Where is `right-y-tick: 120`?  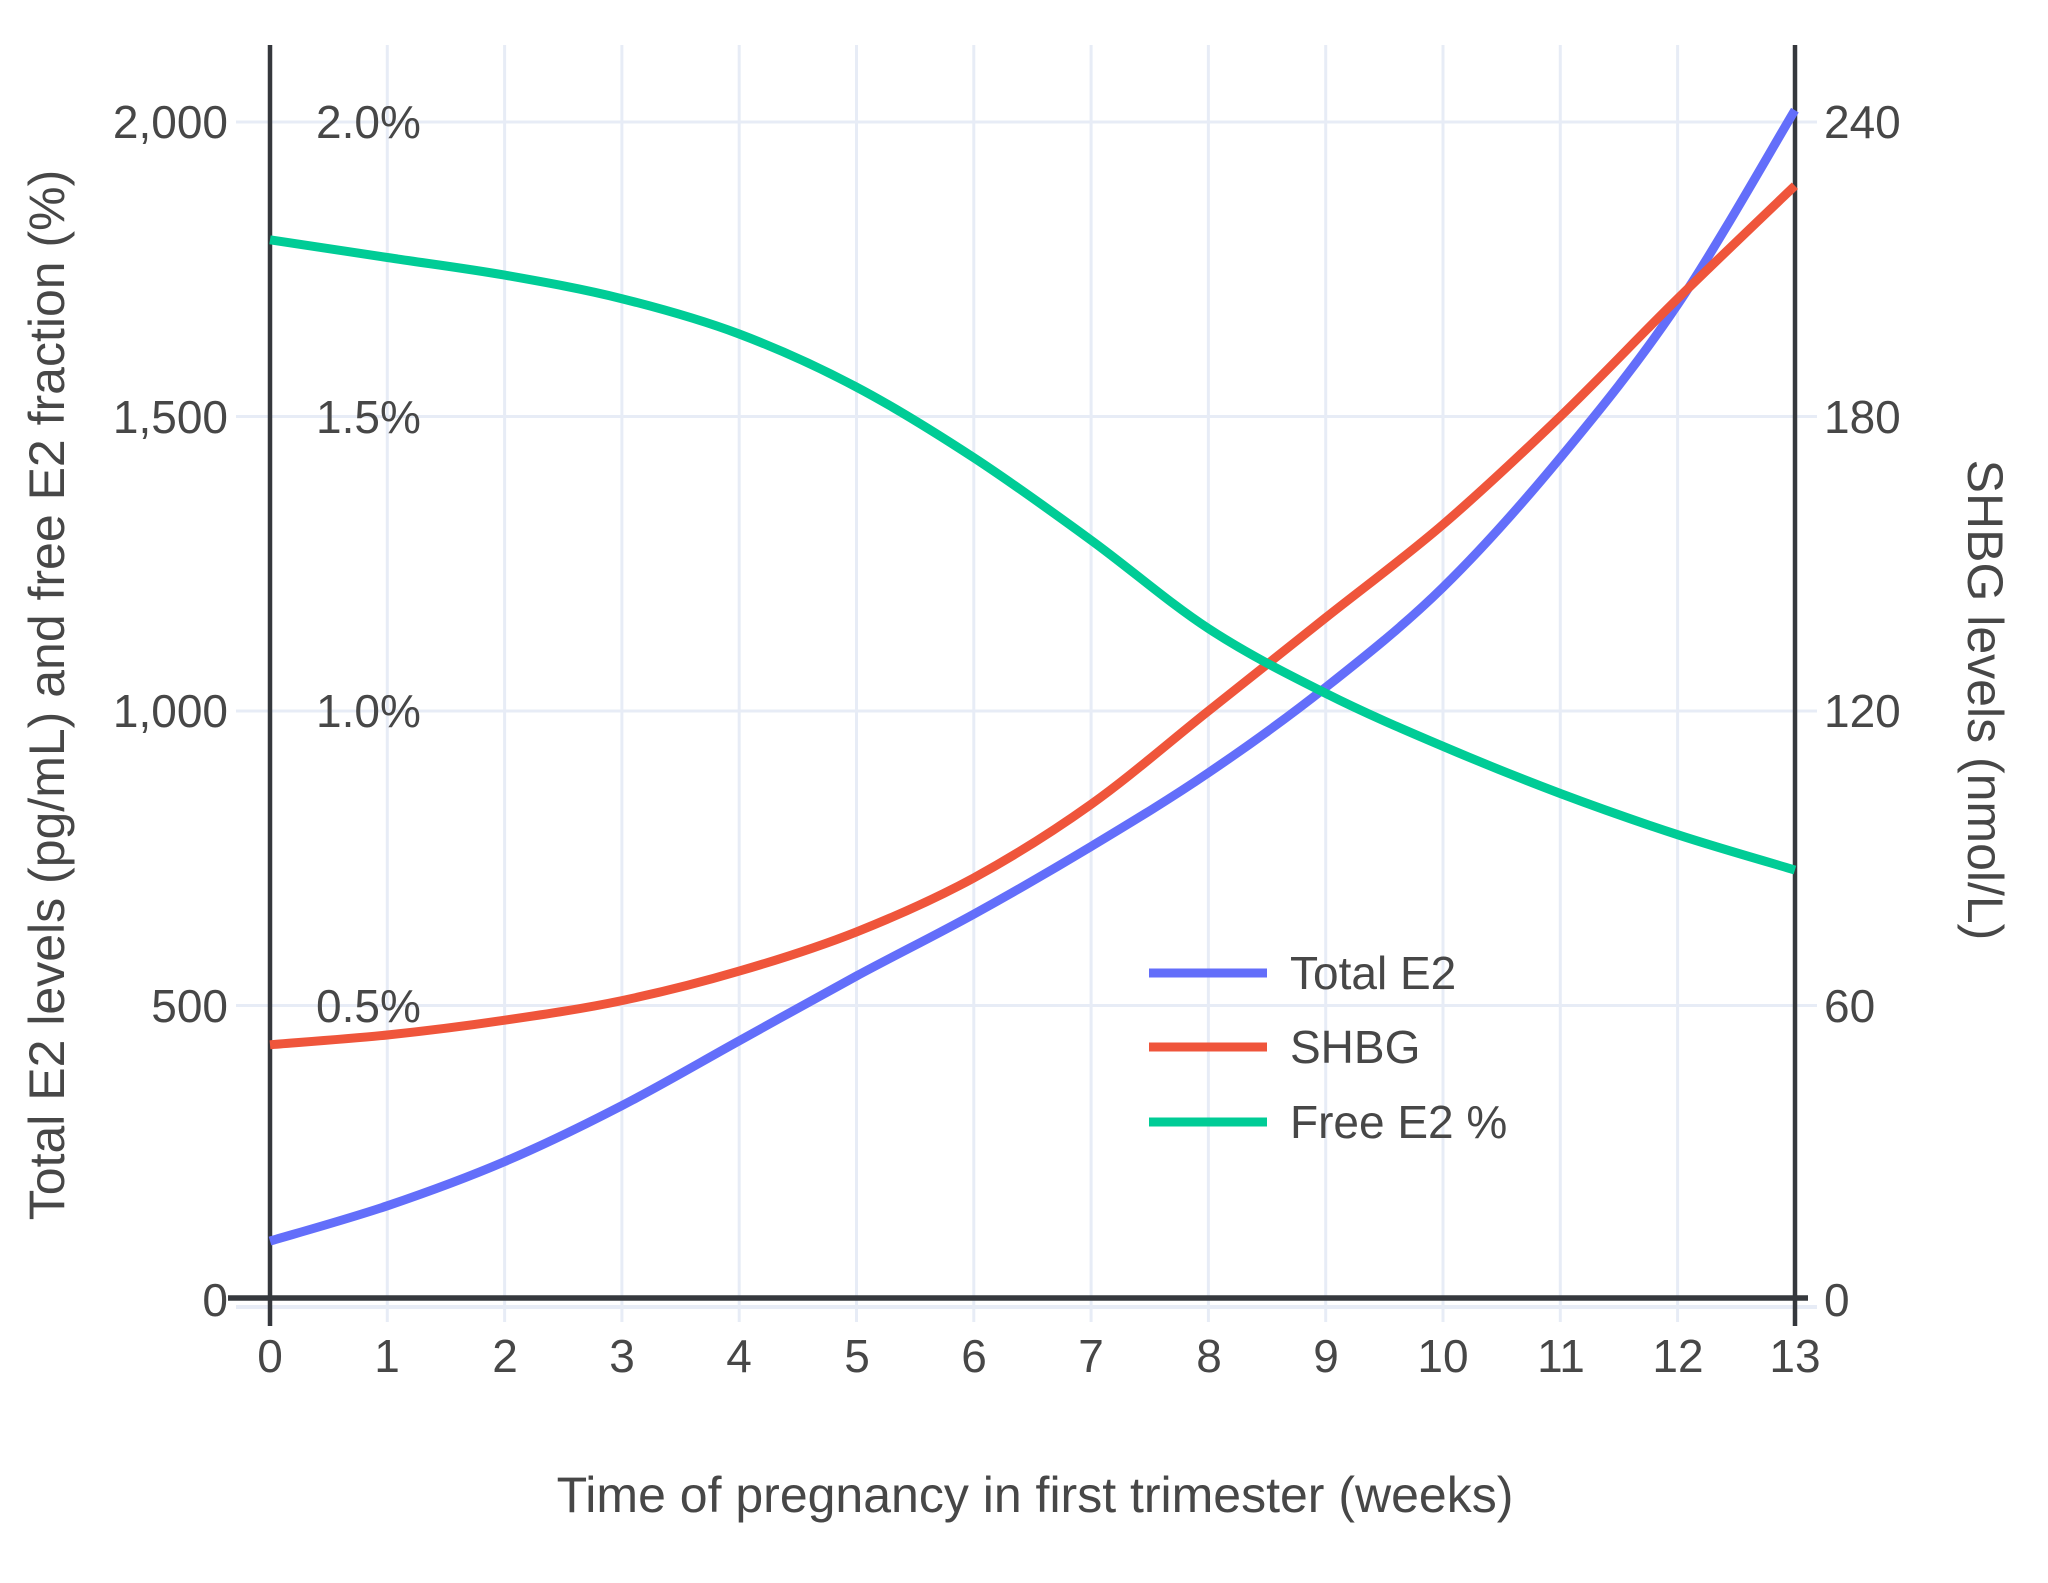
right-y-tick: 120 is located at coordinates (1862, 711).